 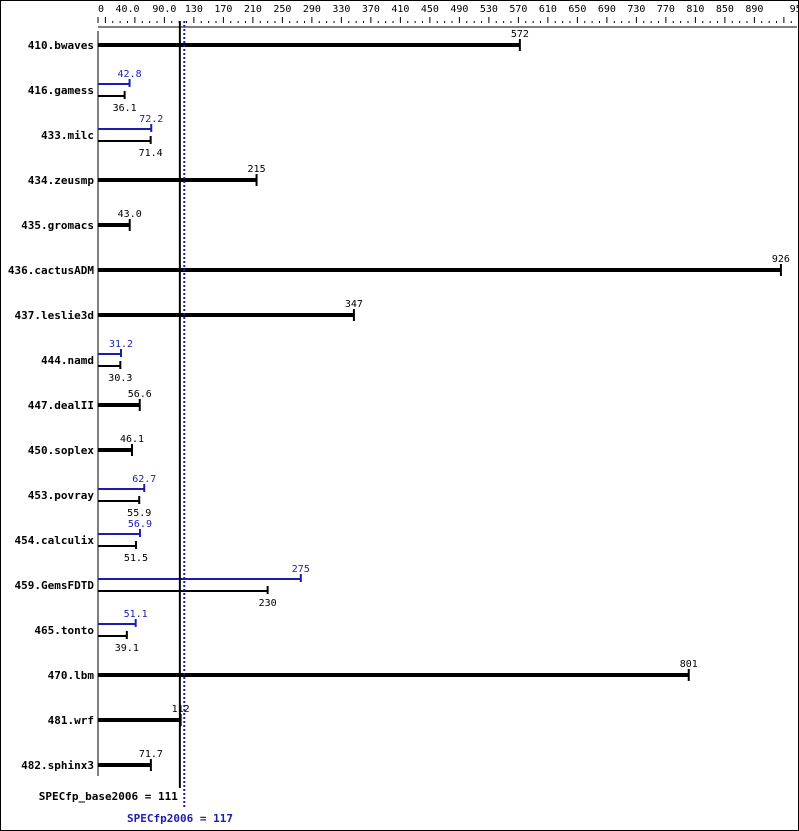 I want to click on tick-label: 90.0, so click(x=164, y=9).